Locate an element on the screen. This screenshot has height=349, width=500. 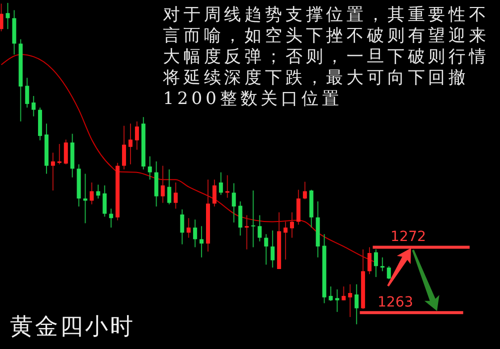
ref-line-label: 1272 is located at coordinates (408, 237).